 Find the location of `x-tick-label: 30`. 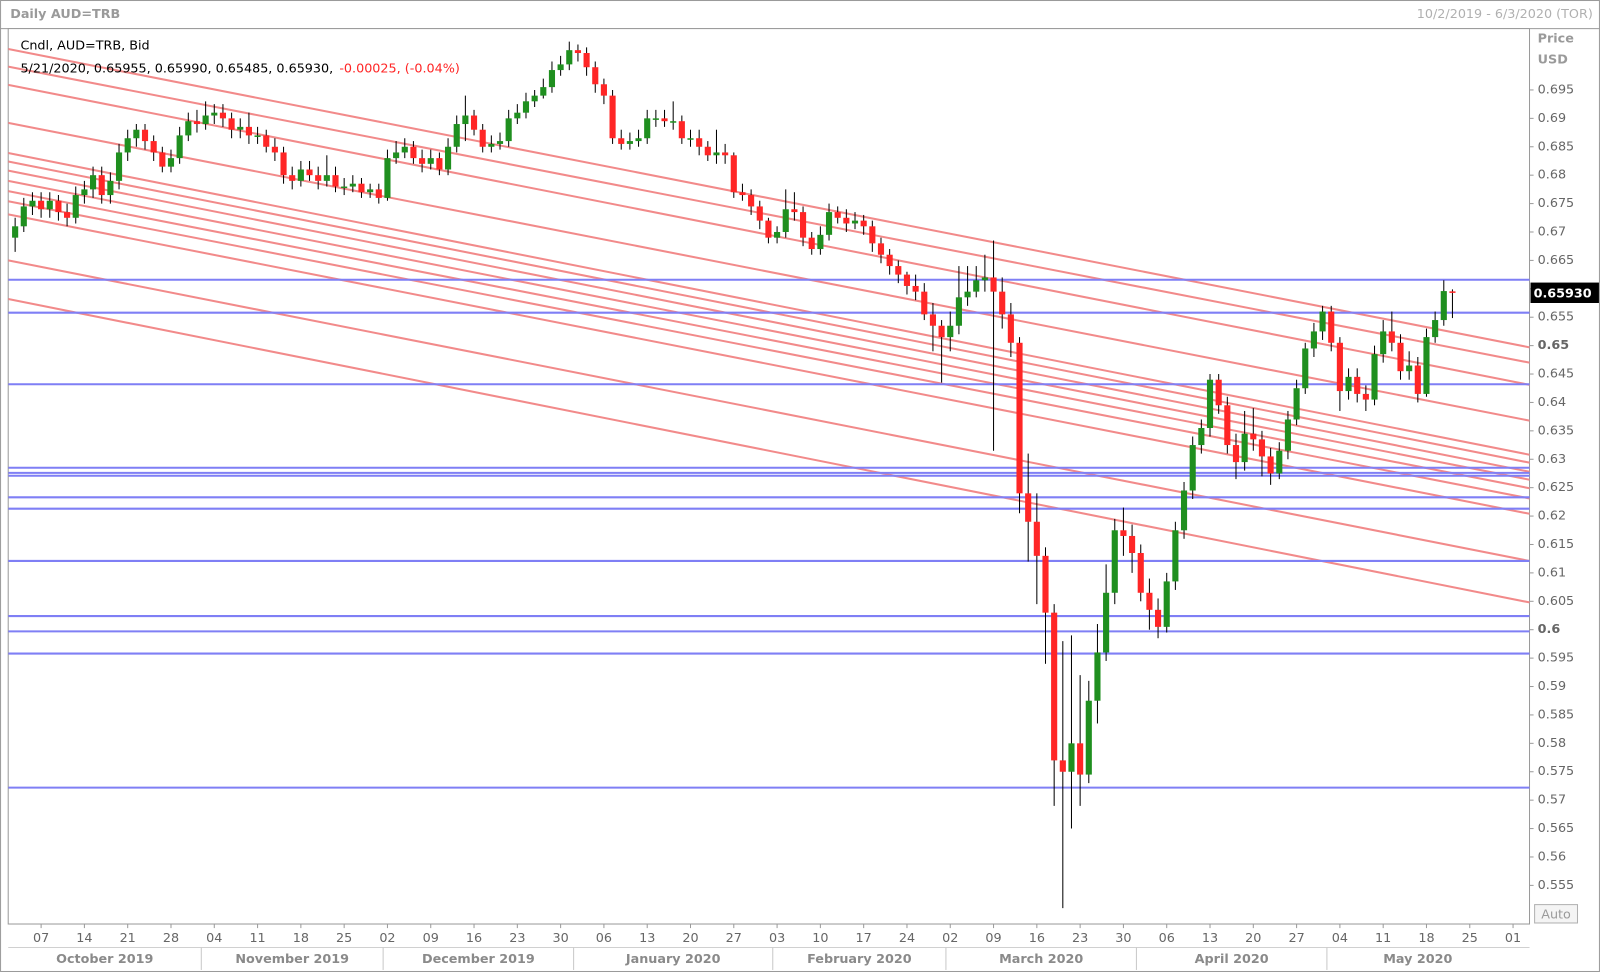

x-tick-label: 30 is located at coordinates (1123, 938).